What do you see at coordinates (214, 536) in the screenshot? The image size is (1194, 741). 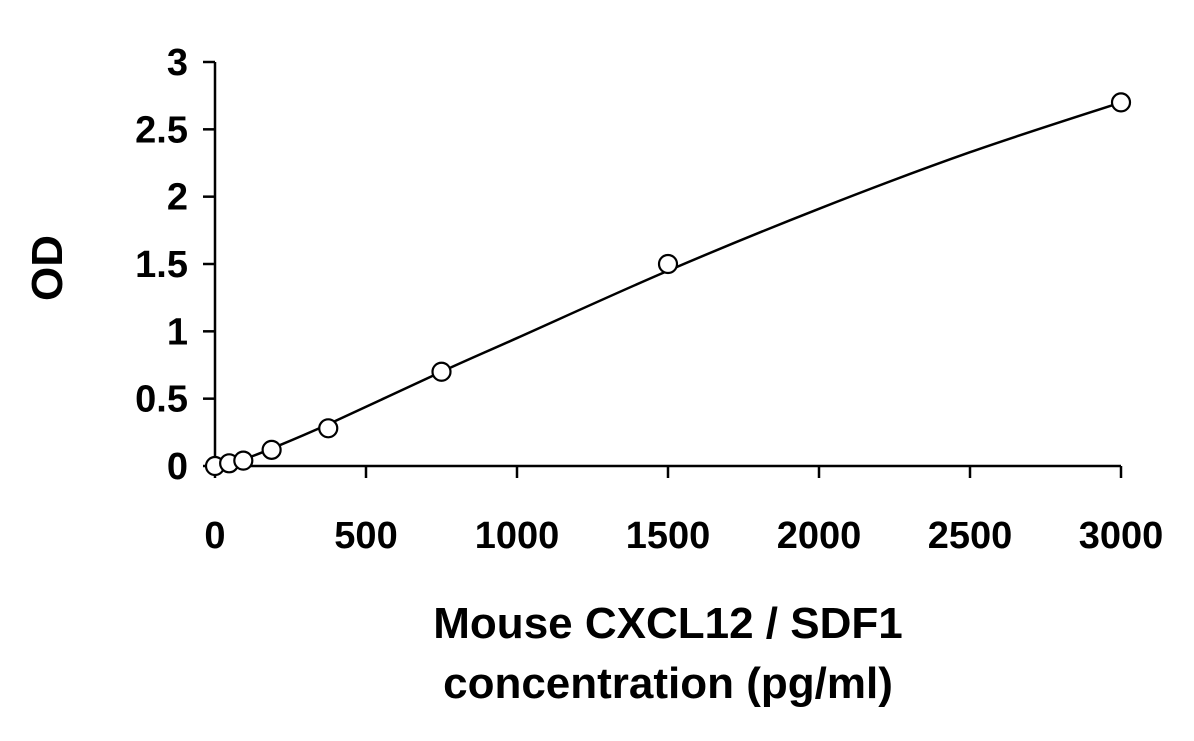 I see `x-tick-label: 0` at bounding box center [214, 536].